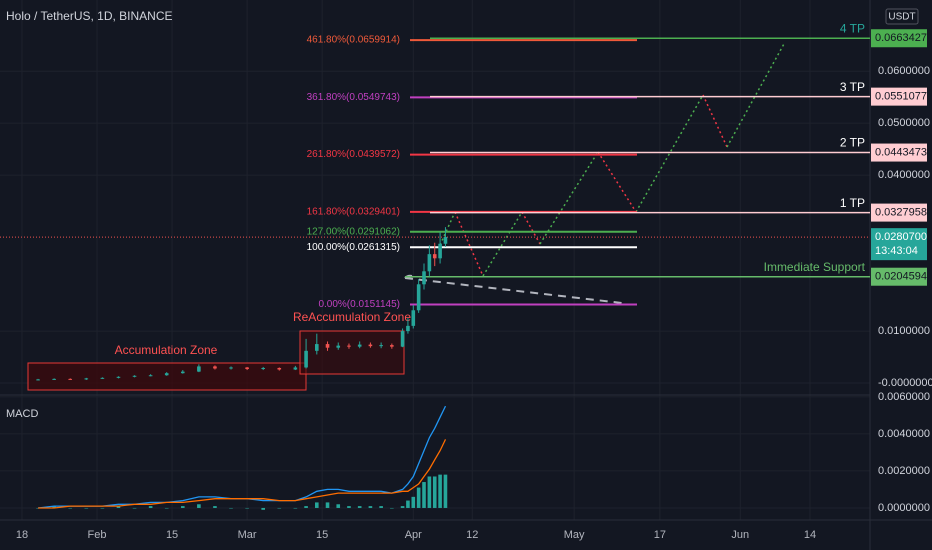 Image resolution: width=932 pixels, height=550 pixels. Describe the element at coordinates (901, 17) in the screenshot. I see `currency: USDT` at that location.